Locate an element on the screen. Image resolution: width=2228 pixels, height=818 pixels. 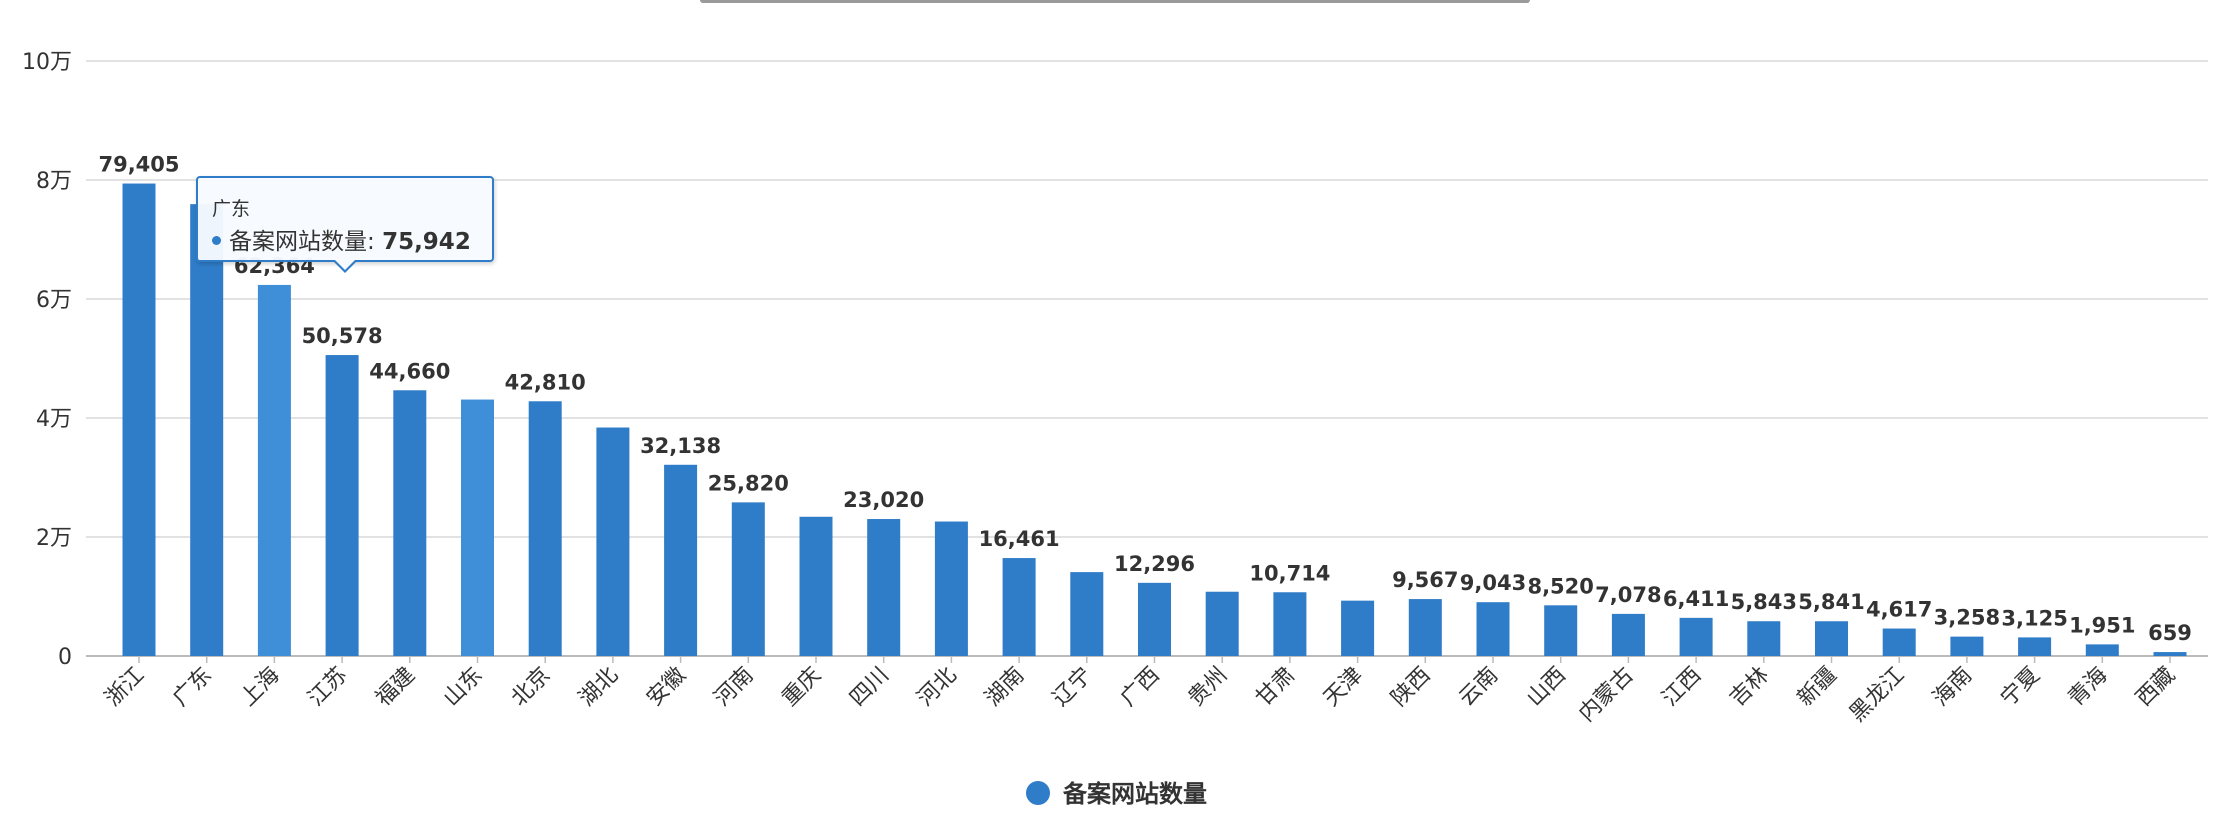
tooltip-pointer-fill is located at coordinates (345, 264).